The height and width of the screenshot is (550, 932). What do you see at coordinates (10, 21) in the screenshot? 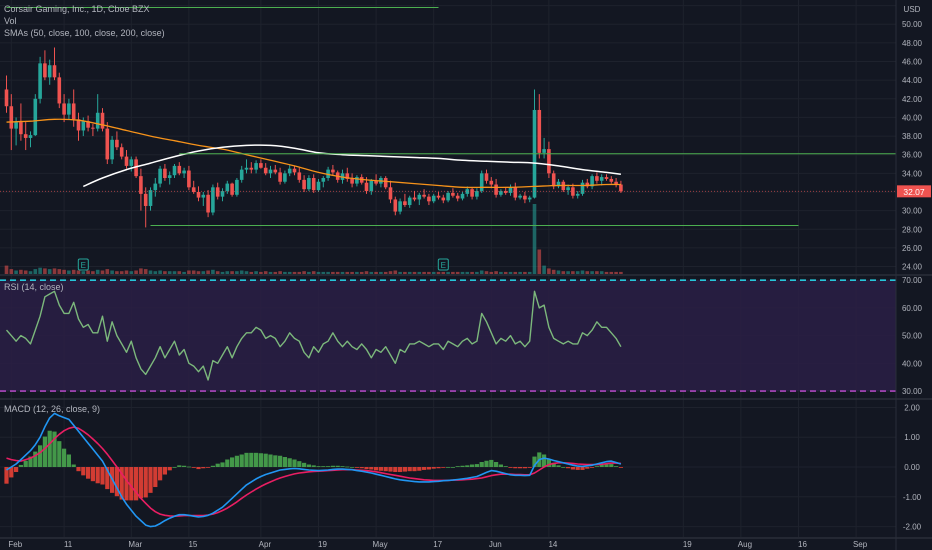
I see `vol-legend: Vol` at bounding box center [10, 21].